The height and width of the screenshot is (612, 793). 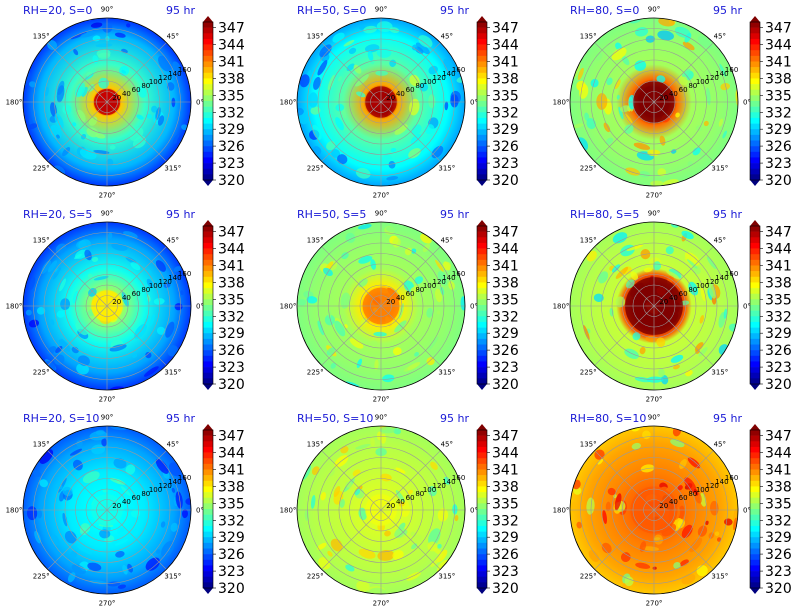 I want to click on polar-frame, so click(x=107, y=306).